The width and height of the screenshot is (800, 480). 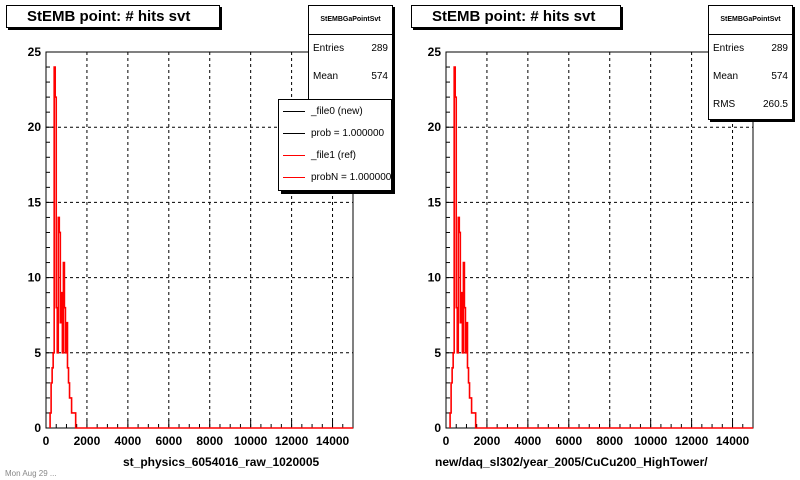 What do you see at coordinates (733, 441) in the screenshot?
I see `right-x-tick-label: 14000` at bounding box center [733, 441].